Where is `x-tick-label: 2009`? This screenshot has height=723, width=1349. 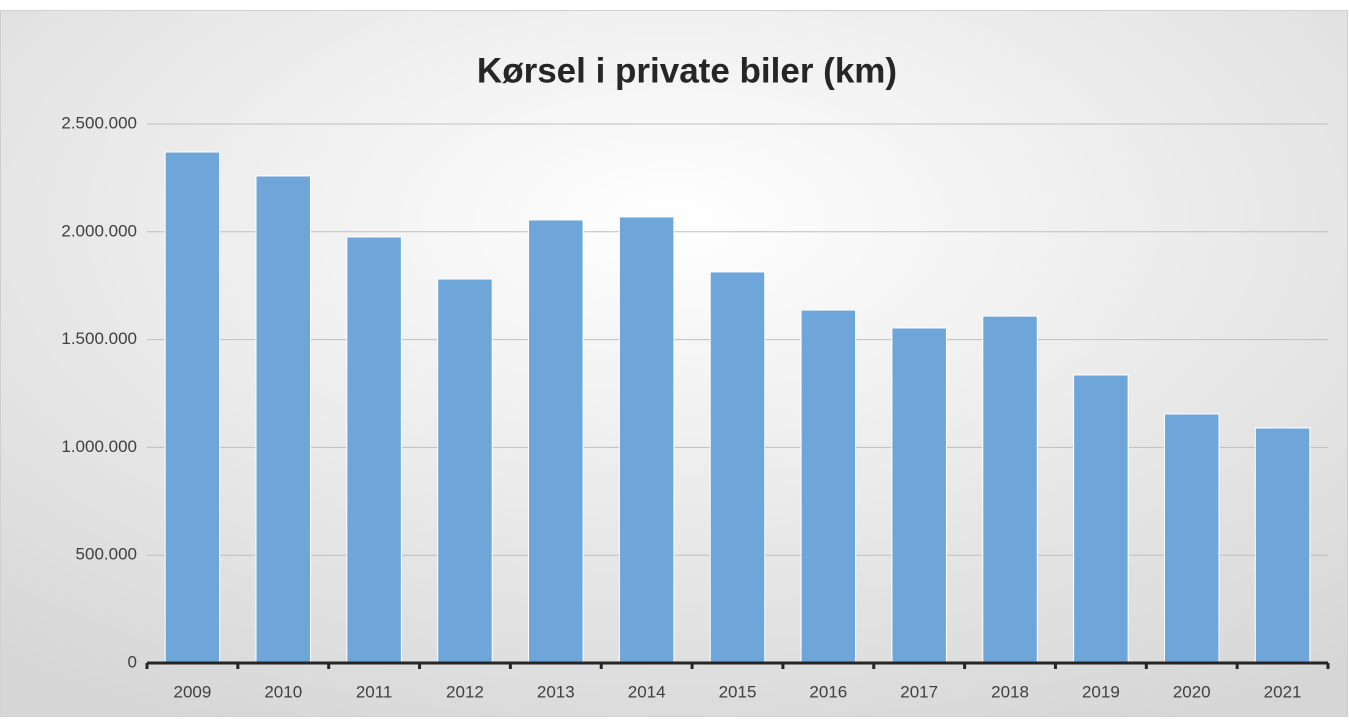 x-tick-label: 2009 is located at coordinates (193, 691).